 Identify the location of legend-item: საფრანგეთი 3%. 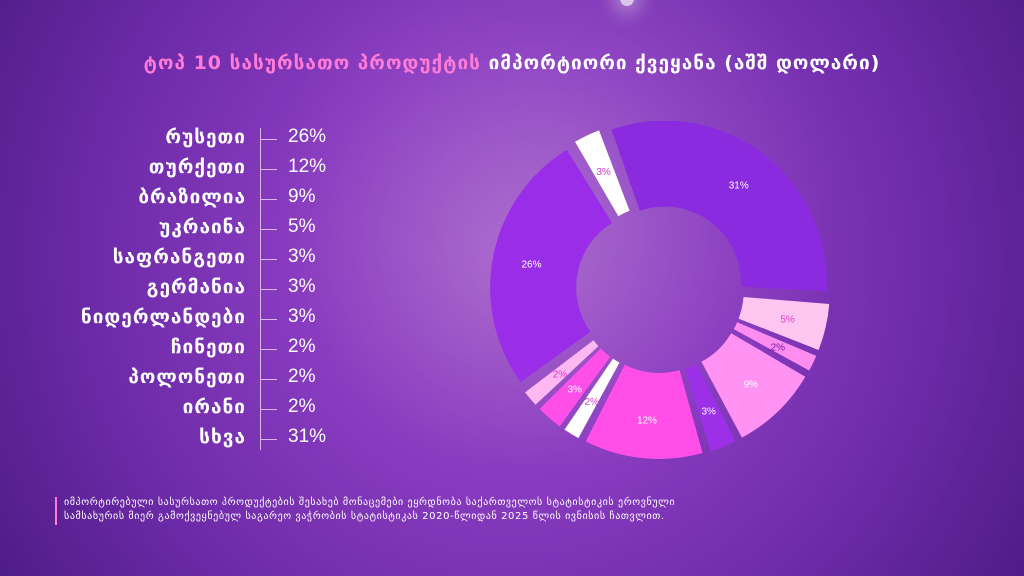
(170, 259).